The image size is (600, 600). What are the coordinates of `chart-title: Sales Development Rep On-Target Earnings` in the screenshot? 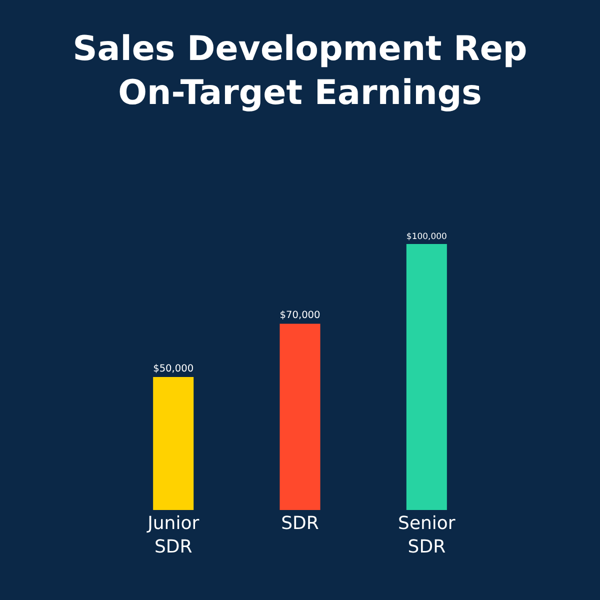 It's located at (300, 71).